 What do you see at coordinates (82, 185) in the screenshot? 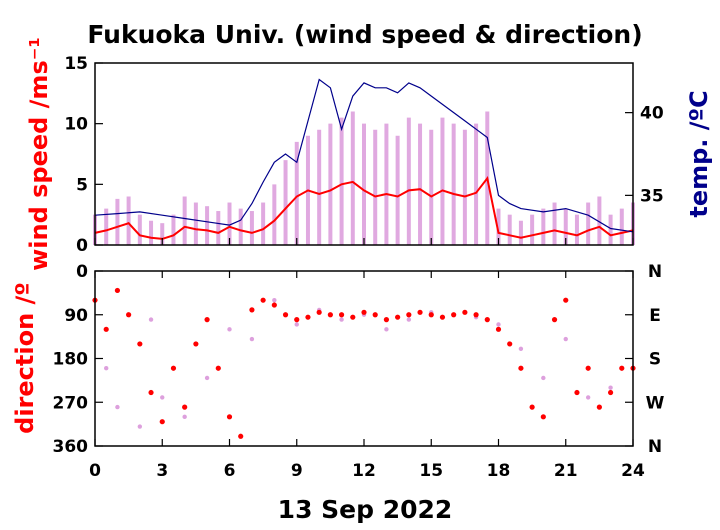
I see `speed-tick-label: 5` at bounding box center [82, 185].